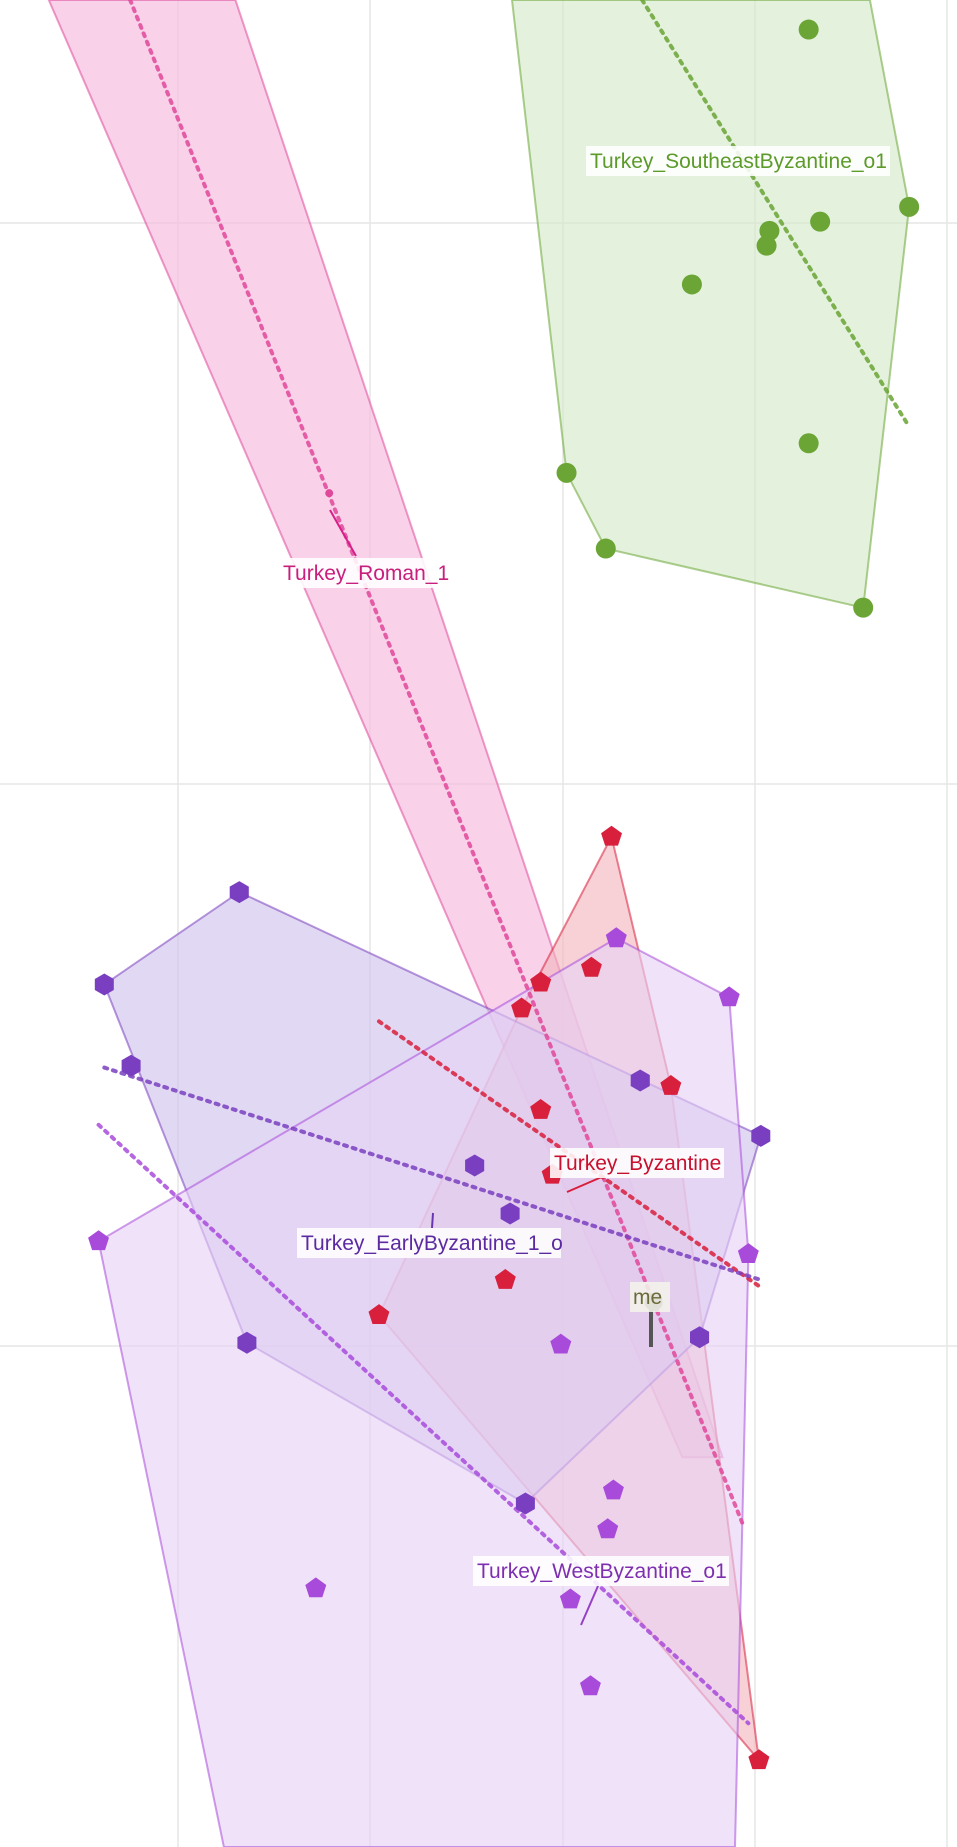 This screenshot has height=1847, width=957. Describe the element at coordinates (585, 1184) in the screenshot. I see `label-byzantine-leader` at that location.